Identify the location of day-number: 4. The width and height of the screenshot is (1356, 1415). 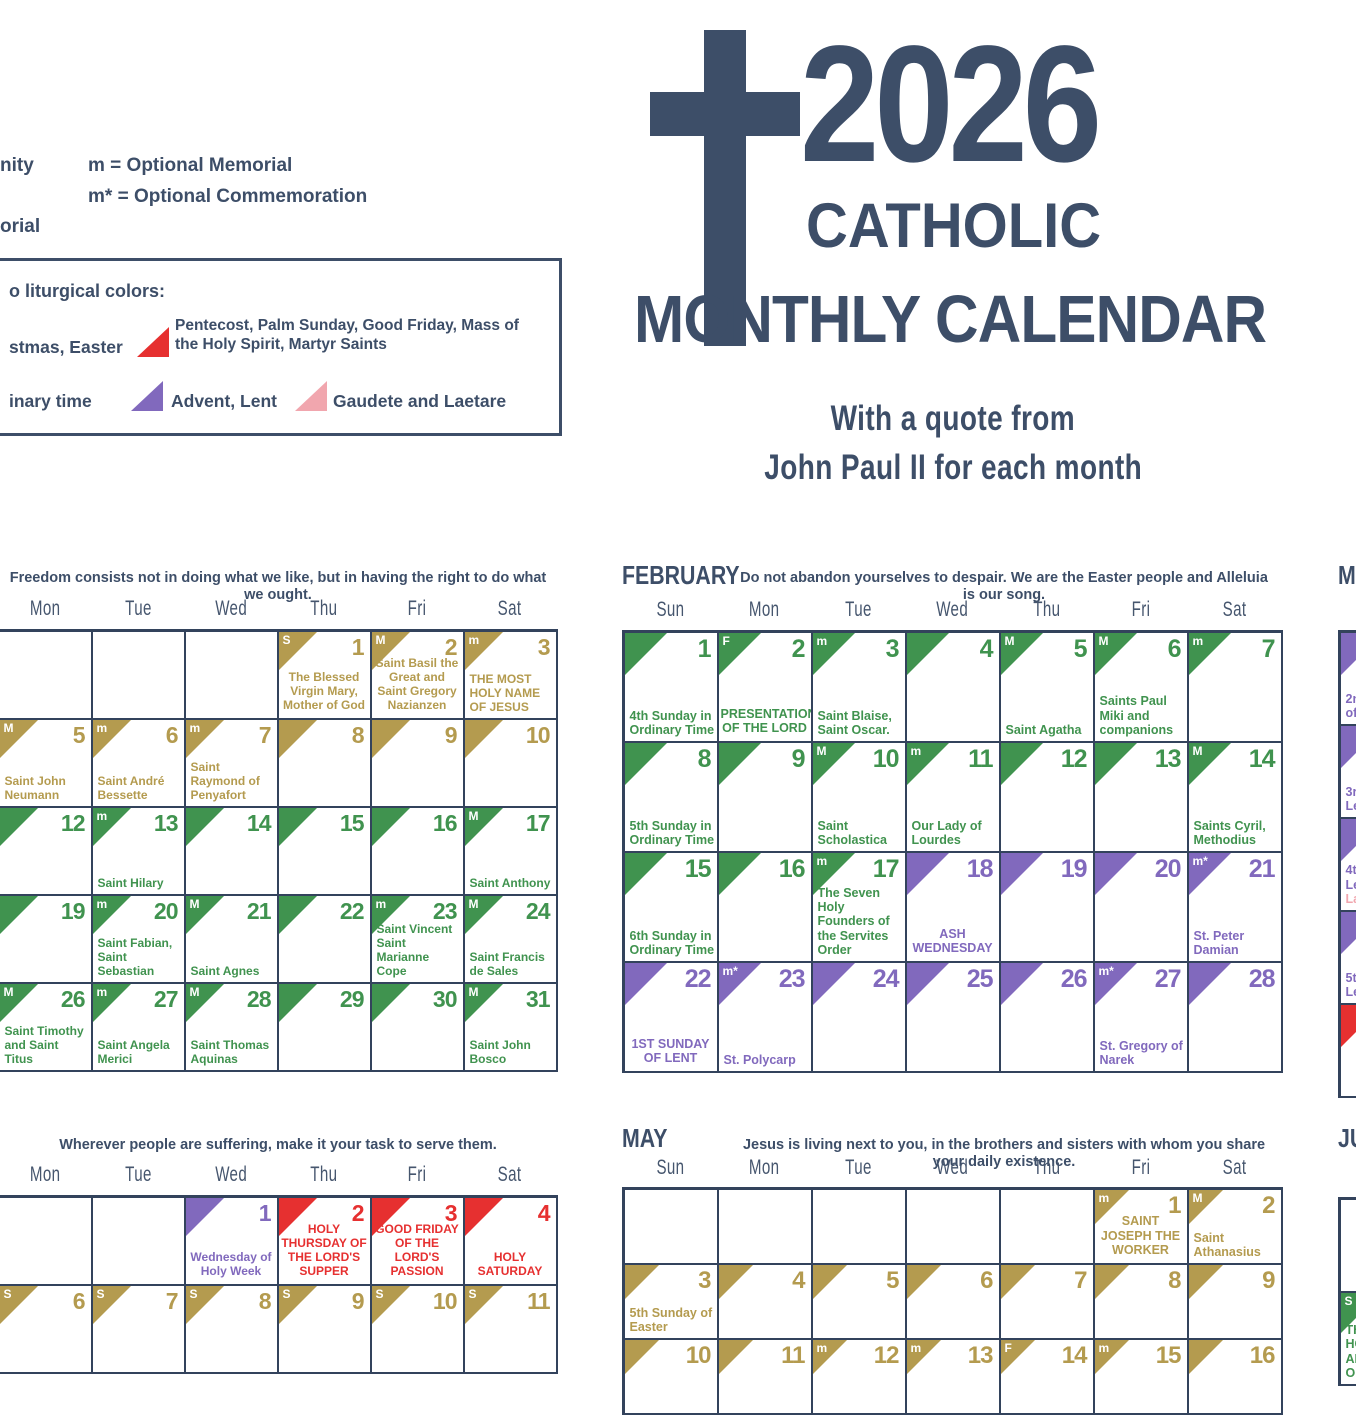
(798, 1281).